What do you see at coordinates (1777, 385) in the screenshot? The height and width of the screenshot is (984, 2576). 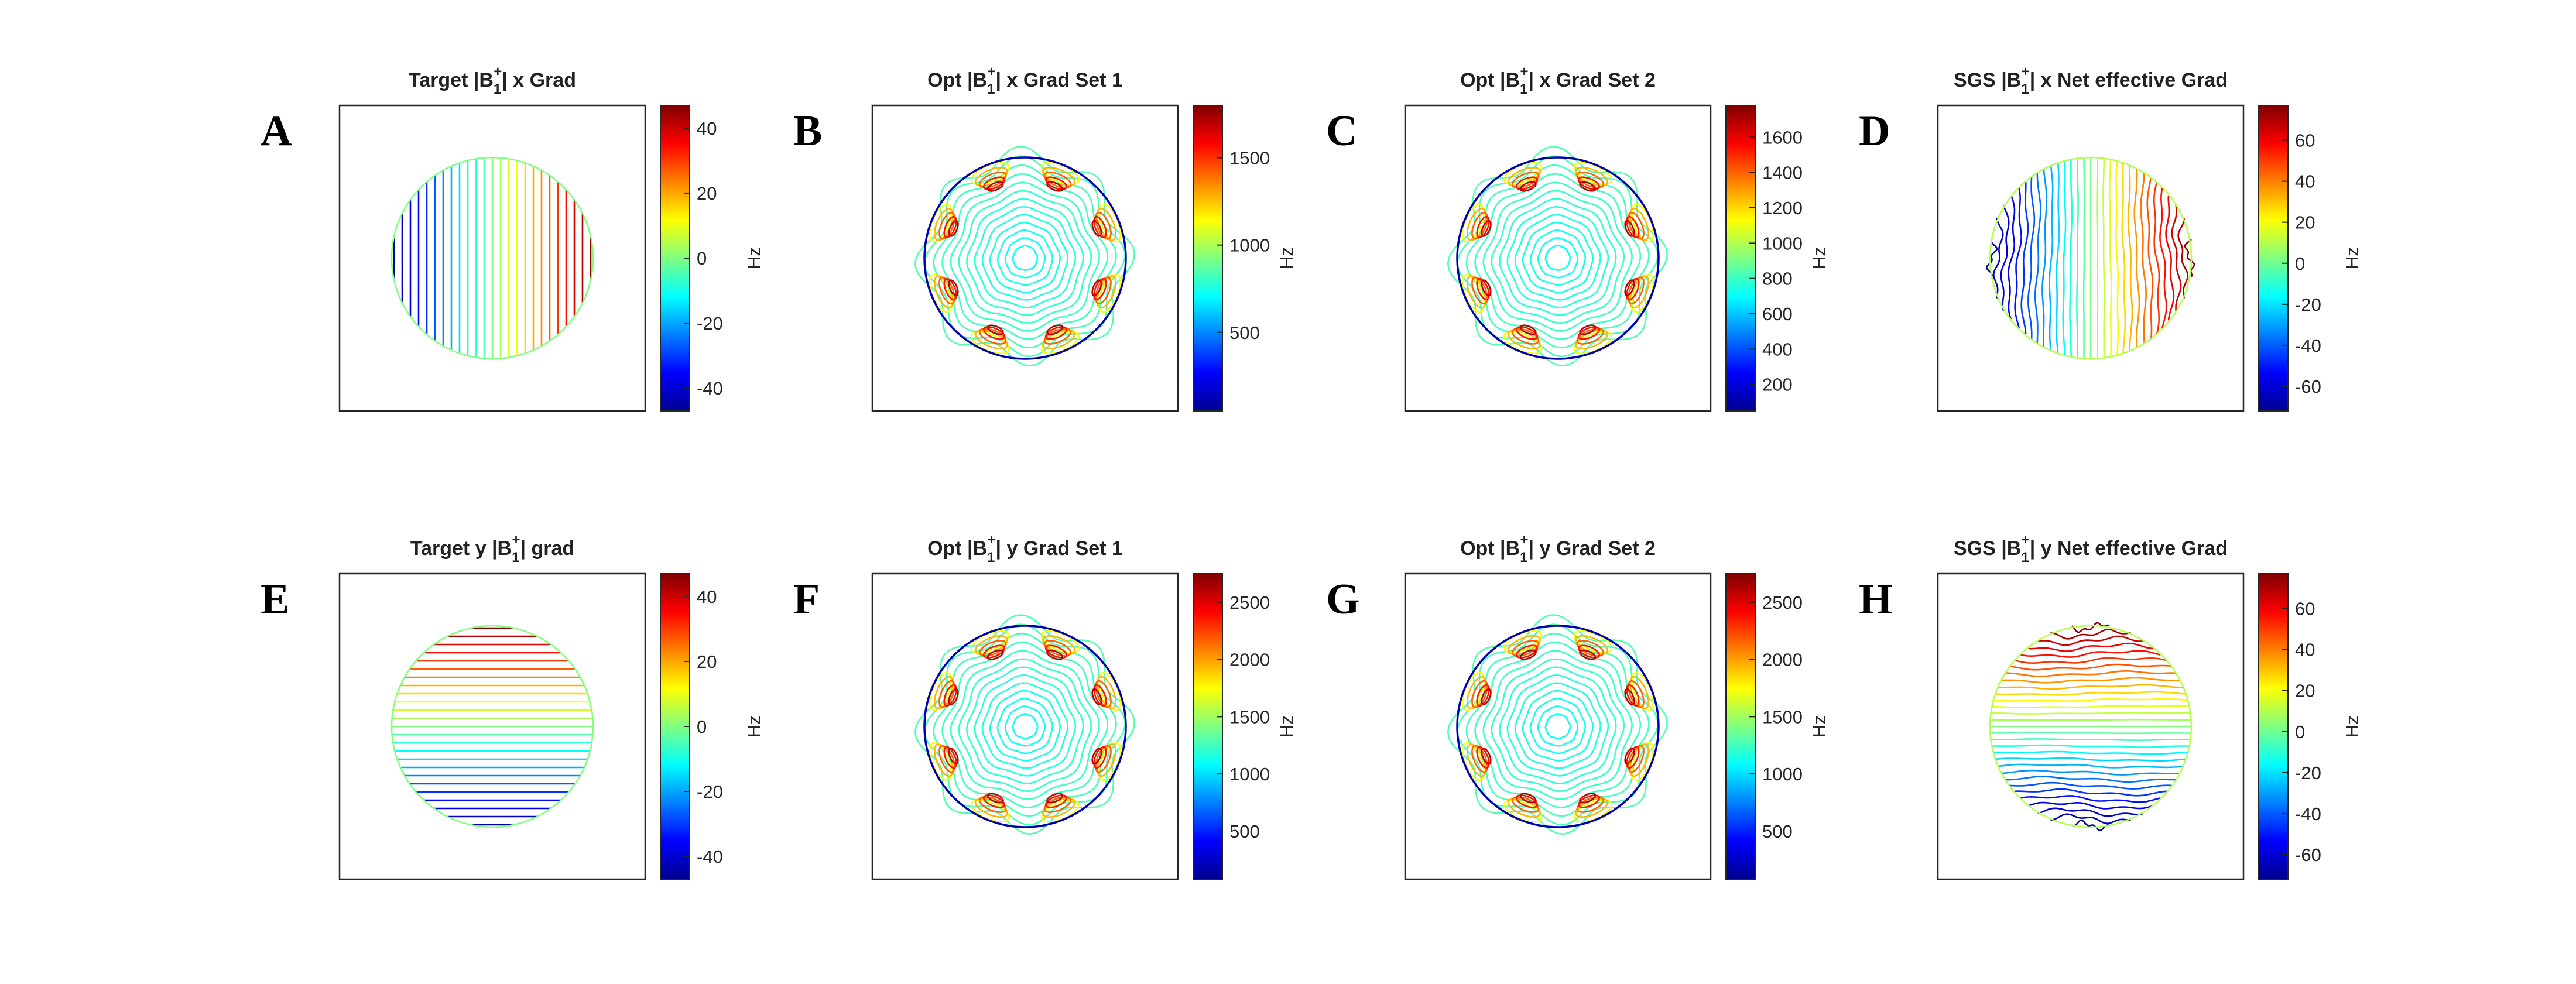 I see `colorbar-tick-label: 200` at bounding box center [1777, 385].